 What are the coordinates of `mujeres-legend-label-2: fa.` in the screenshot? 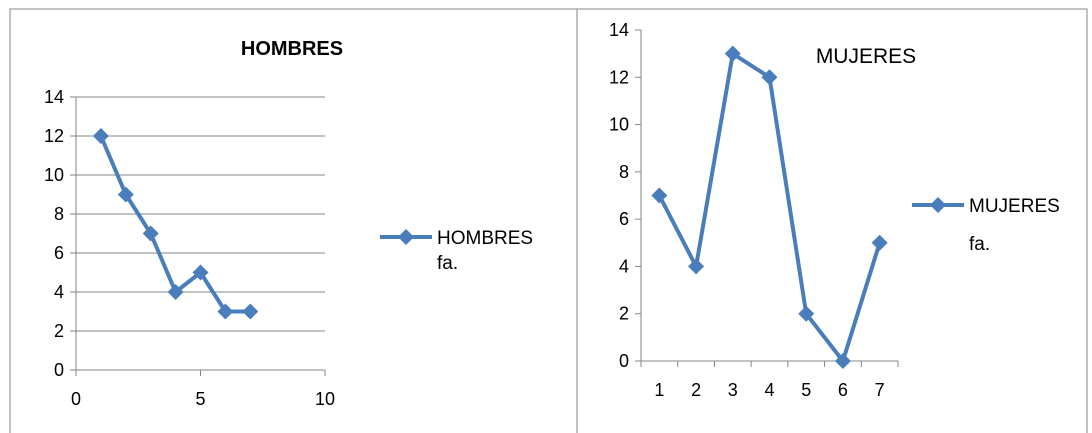 It's located at (979, 244).